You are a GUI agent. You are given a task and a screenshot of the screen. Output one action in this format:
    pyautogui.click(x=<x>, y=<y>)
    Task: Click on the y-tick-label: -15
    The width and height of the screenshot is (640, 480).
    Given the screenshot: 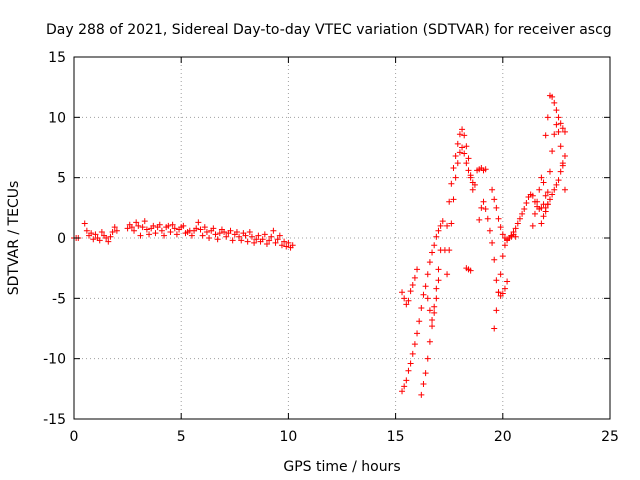 What is the action you would take?
    pyautogui.click(x=54, y=420)
    